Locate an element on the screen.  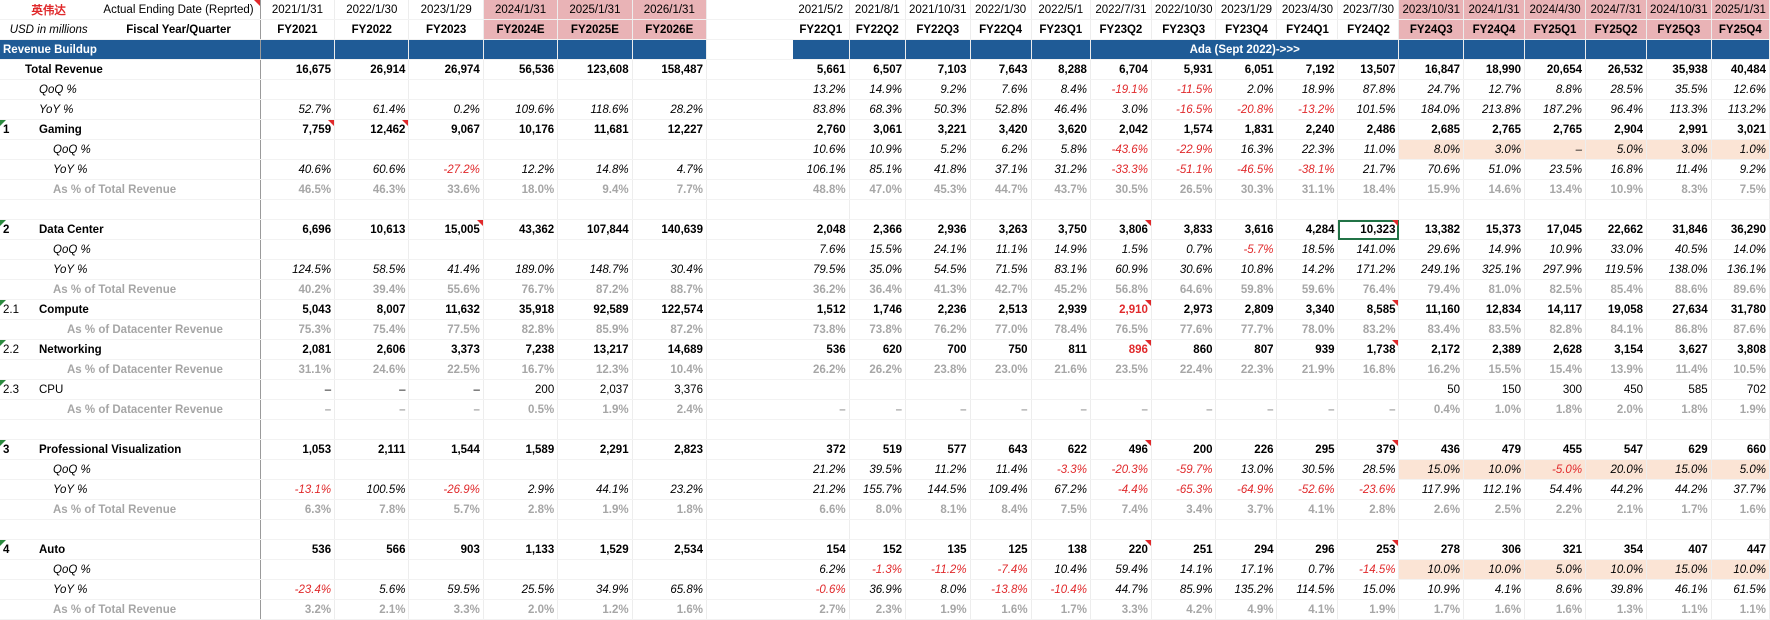
quarter-value: 31.2% is located at coordinates (1061, 169).